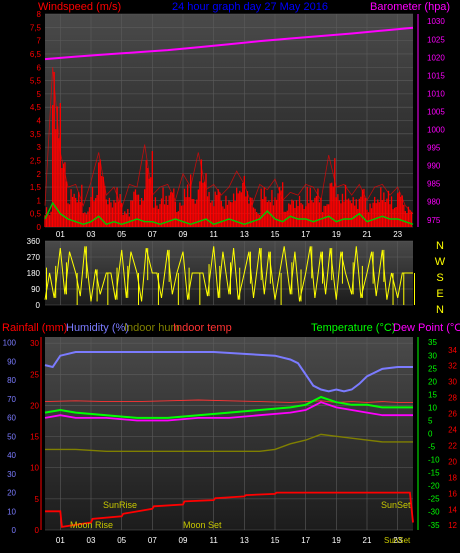  What do you see at coordinates (452, 525) in the screenshot?
I see `y-tick-dew-0: 12` at bounding box center [452, 525].